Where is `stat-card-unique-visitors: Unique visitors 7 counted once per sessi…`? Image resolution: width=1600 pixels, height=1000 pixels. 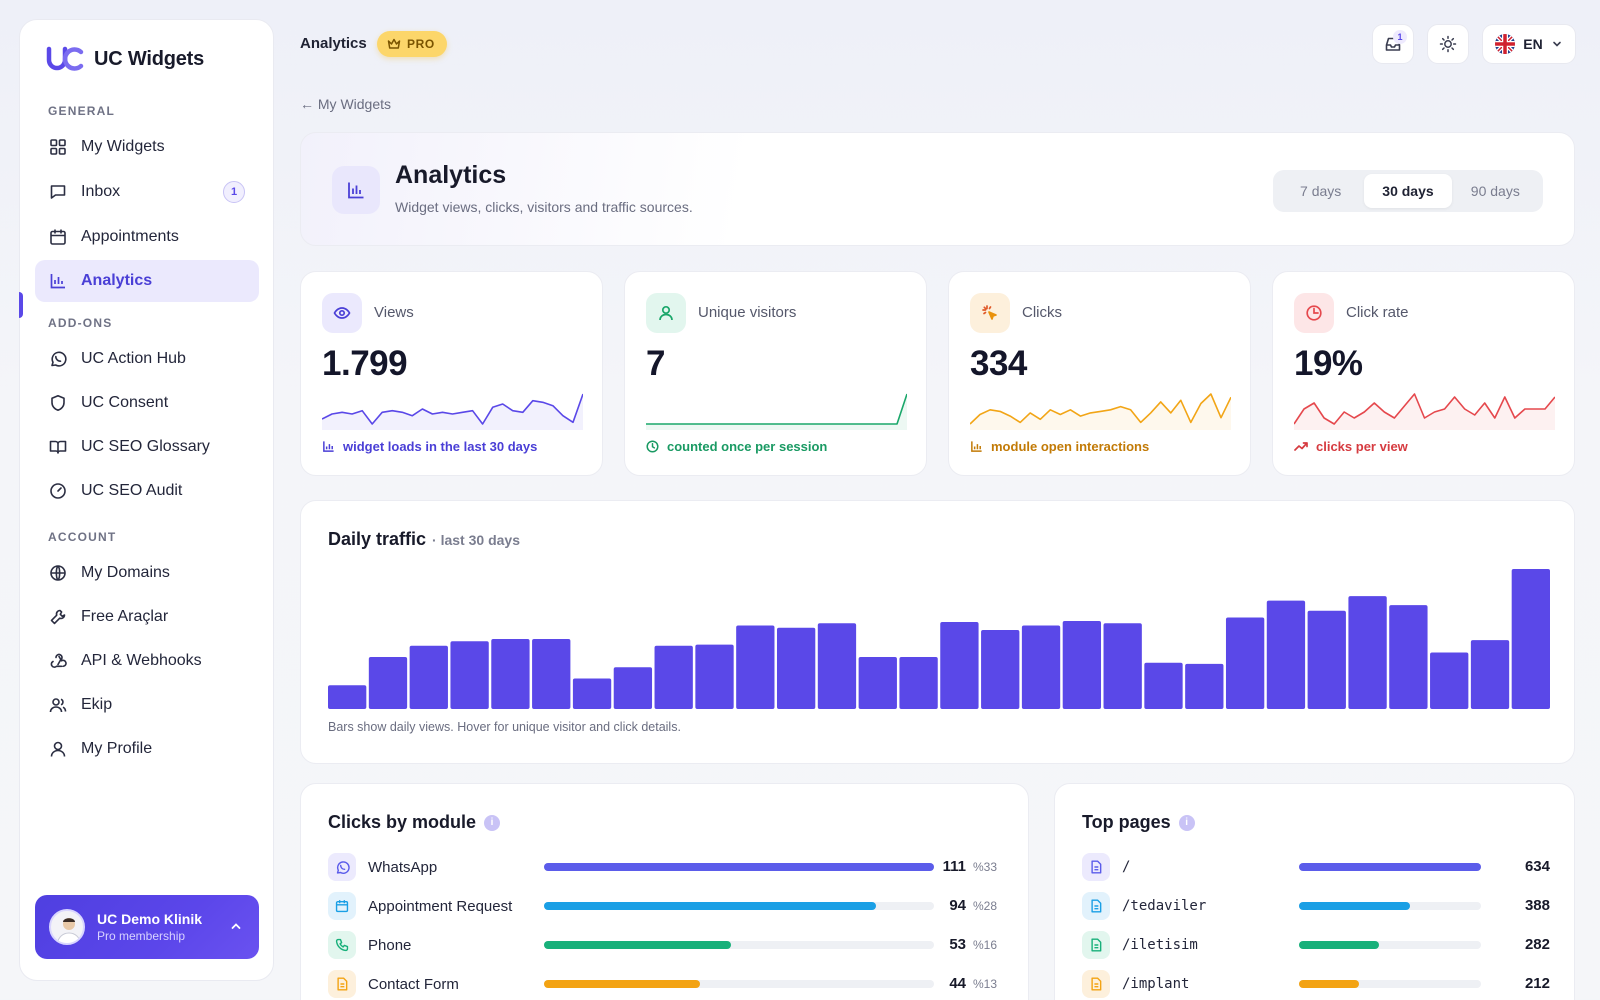 stat-card-unique-visitors: Unique visitors 7 counted once per sessi… is located at coordinates (775, 373).